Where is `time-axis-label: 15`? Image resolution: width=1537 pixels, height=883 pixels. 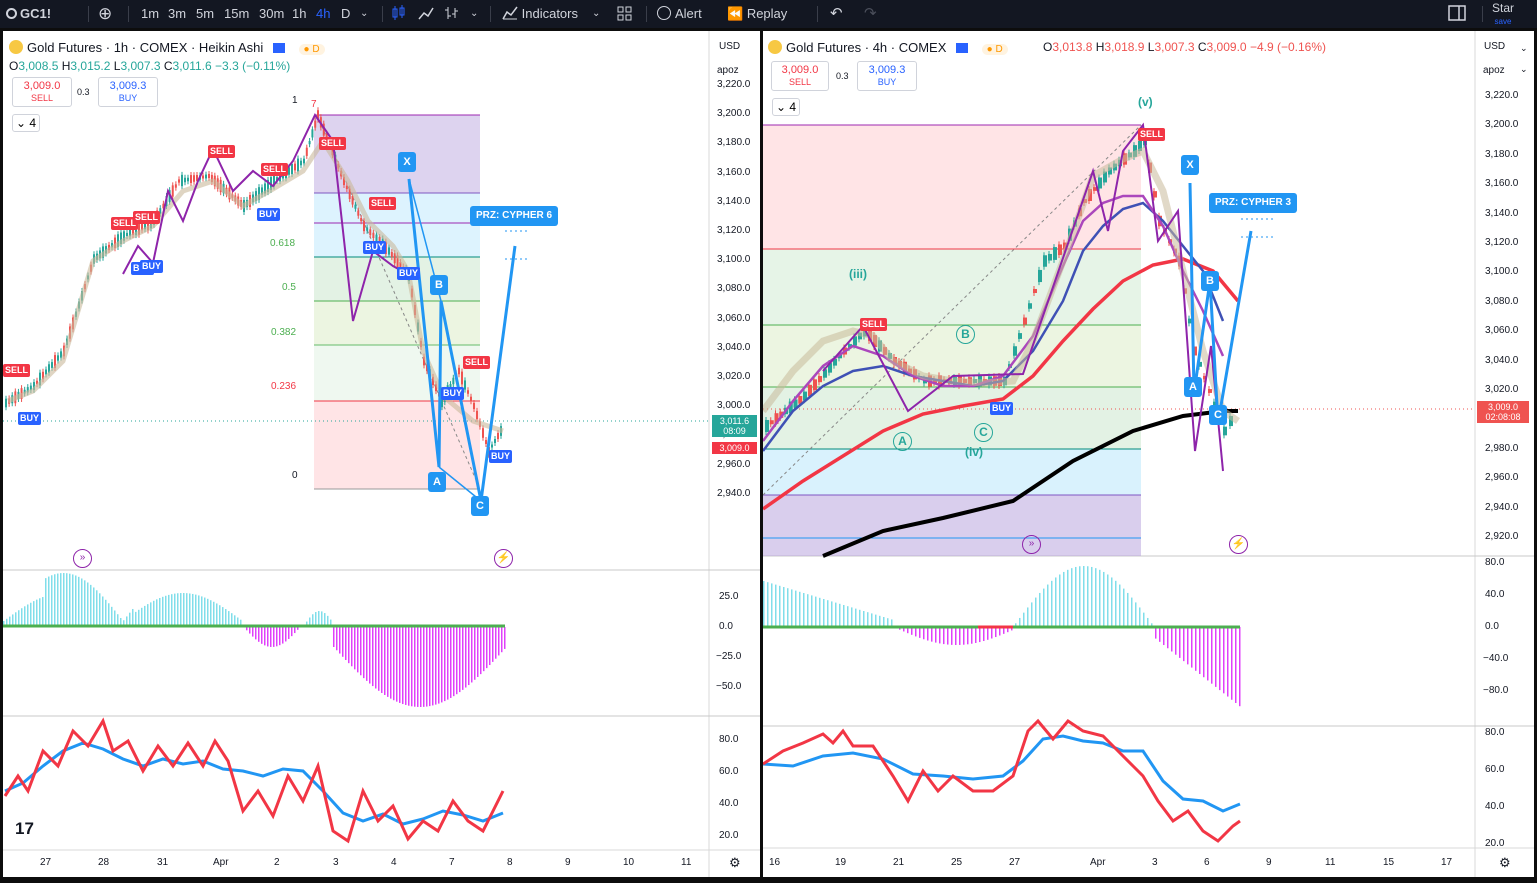
time-axis-label: 15 is located at coordinates (1389, 862).